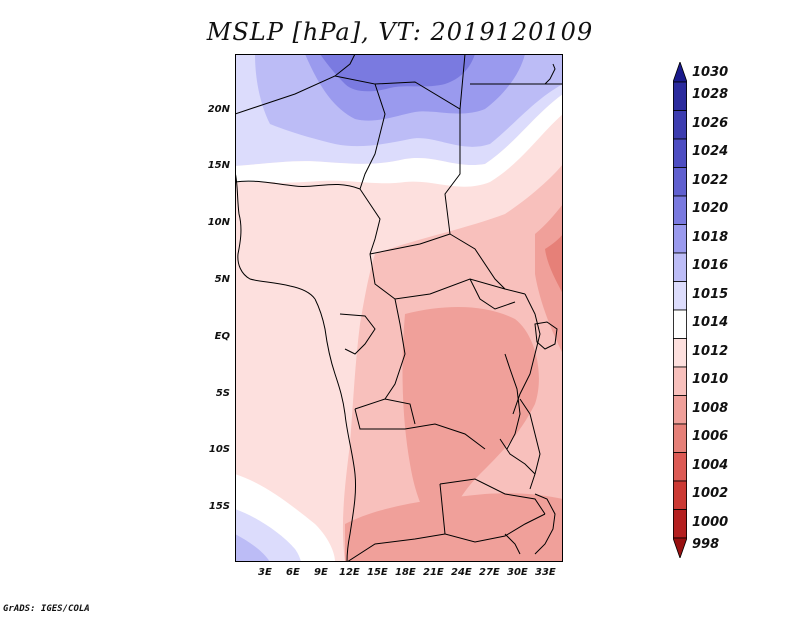 The height and width of the screenshot is (618, 800). Describe the element at coordinates (710, 408) in the screenshot. I see `colorbar-label: 1008` at that location.